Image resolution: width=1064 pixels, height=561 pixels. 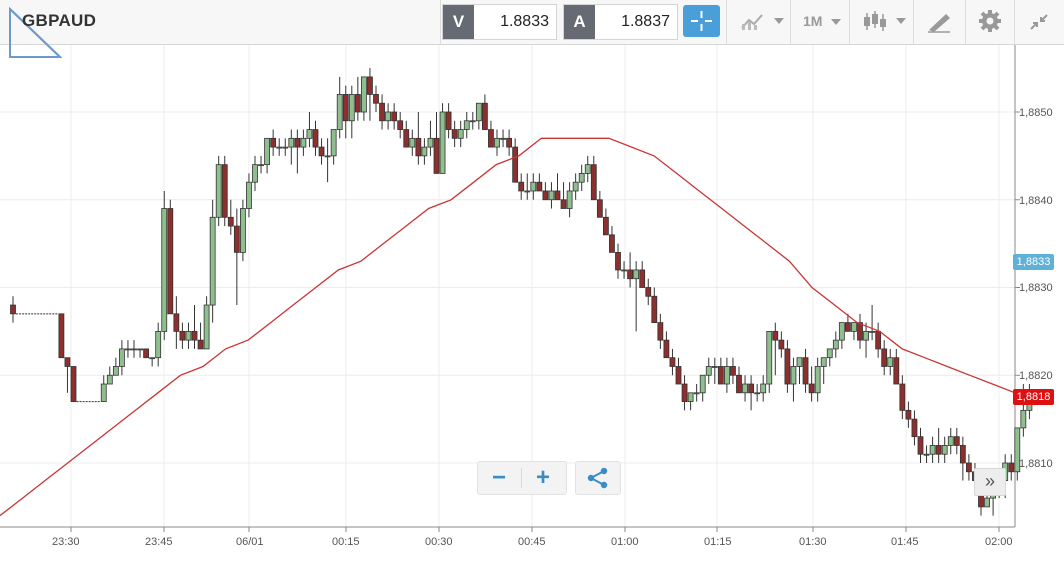 I want to click on sell-price: 1.8833, so click(x=524, y=21).